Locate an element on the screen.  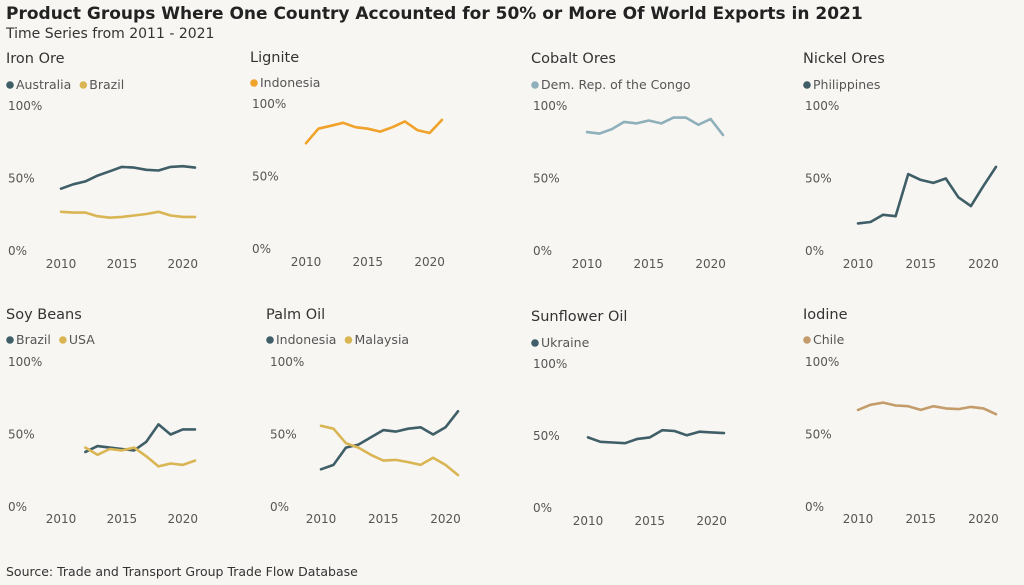
series-line-chile is located at coordinates (927, 408).